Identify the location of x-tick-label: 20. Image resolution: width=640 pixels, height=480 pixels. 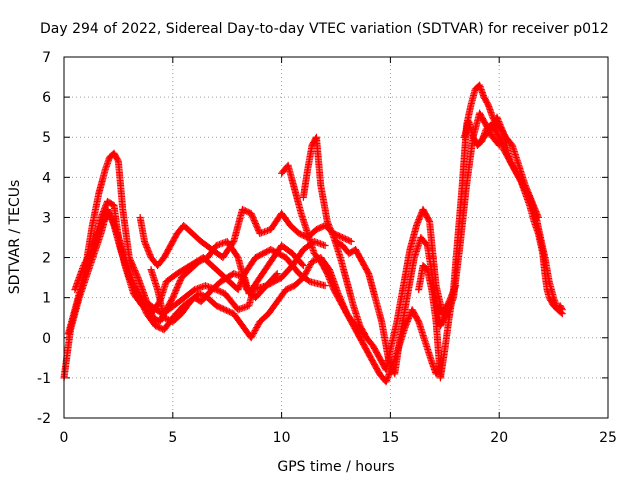
(499, 438).